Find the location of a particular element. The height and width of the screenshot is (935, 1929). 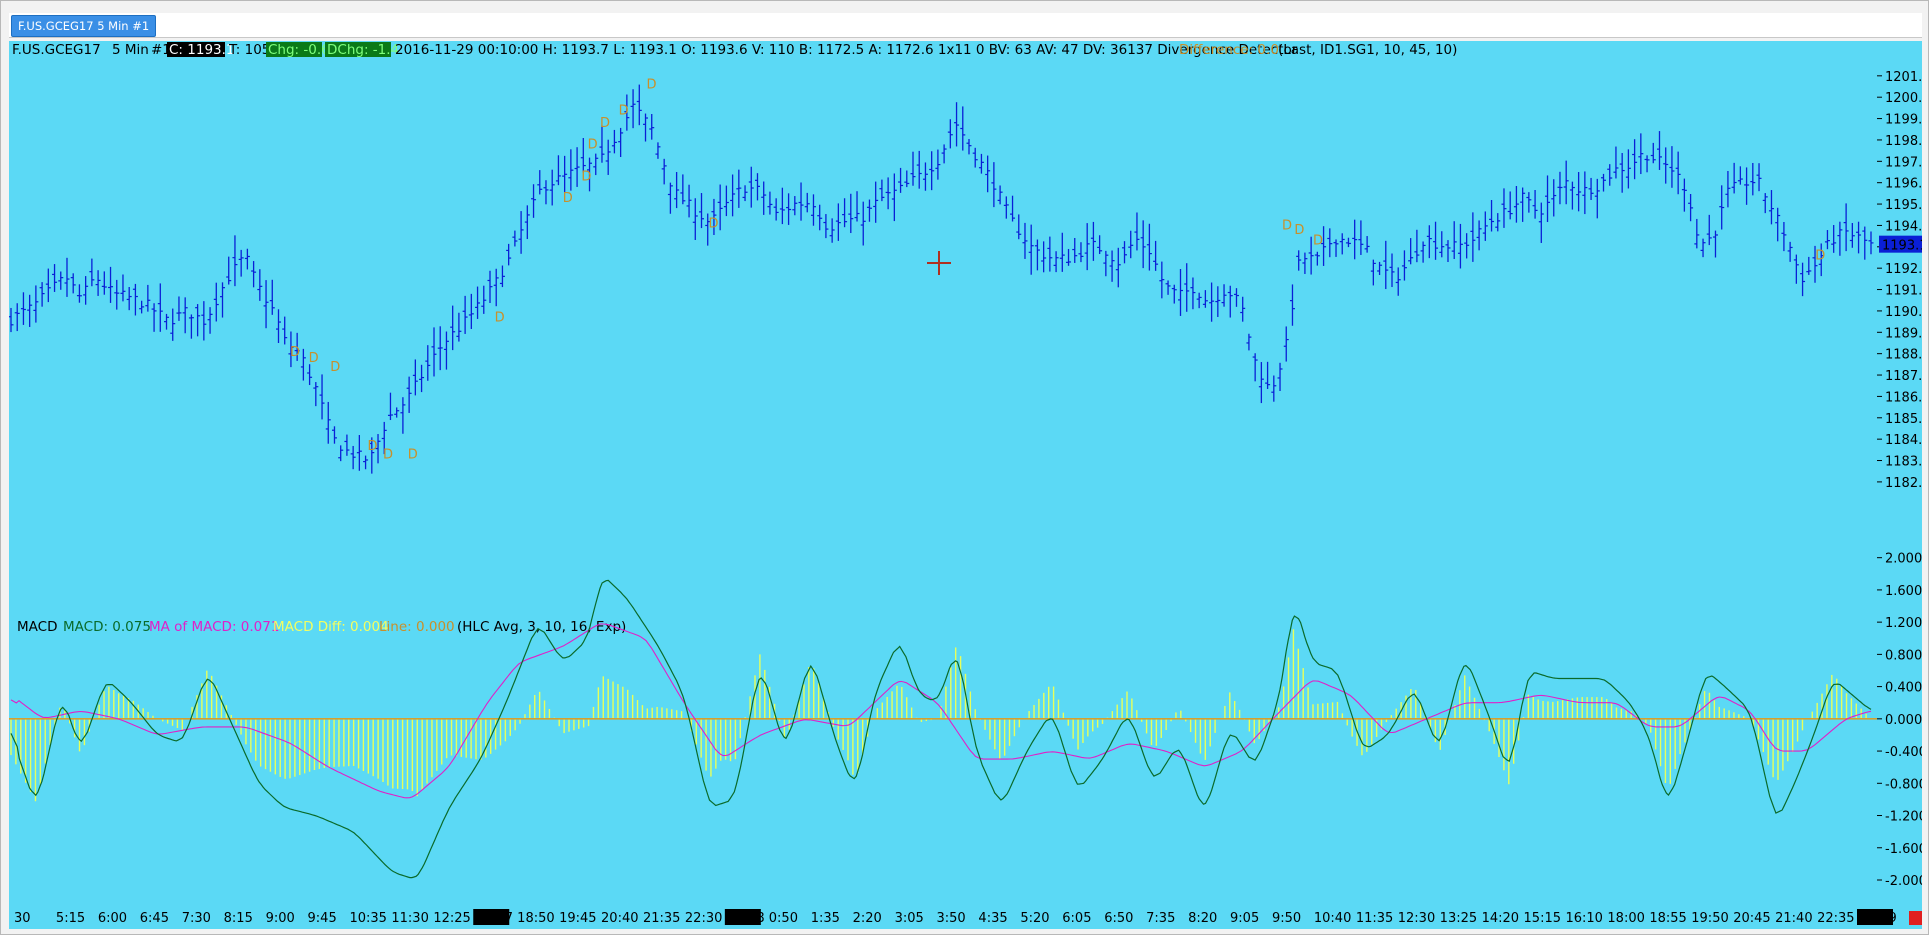

macd-tick-label: -0.400 is located at coordinates (1903, 752).